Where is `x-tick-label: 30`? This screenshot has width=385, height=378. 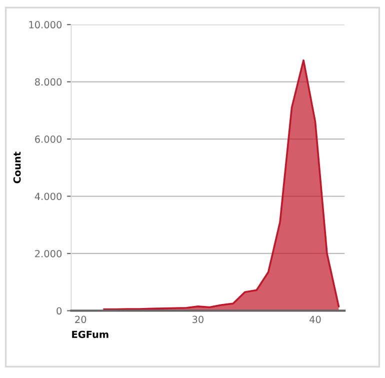 x-tick-label: 30 is located at coordinates (198, 320).